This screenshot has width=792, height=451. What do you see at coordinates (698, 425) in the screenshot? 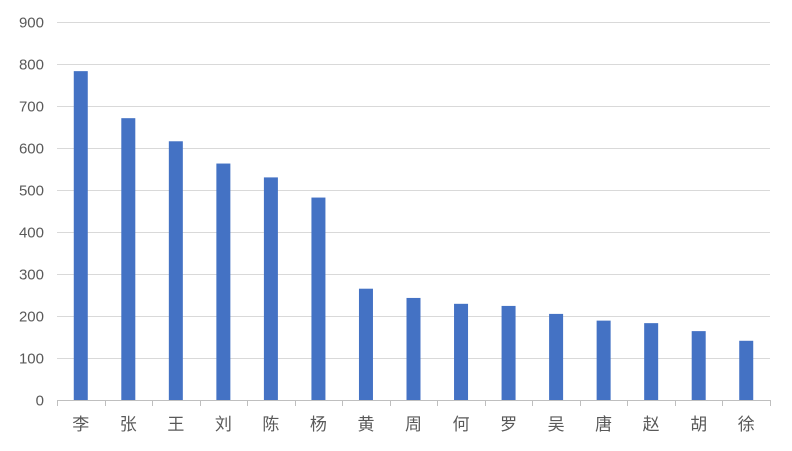
I see `x-tick-label: 胡` at bounding box center [698, 425].